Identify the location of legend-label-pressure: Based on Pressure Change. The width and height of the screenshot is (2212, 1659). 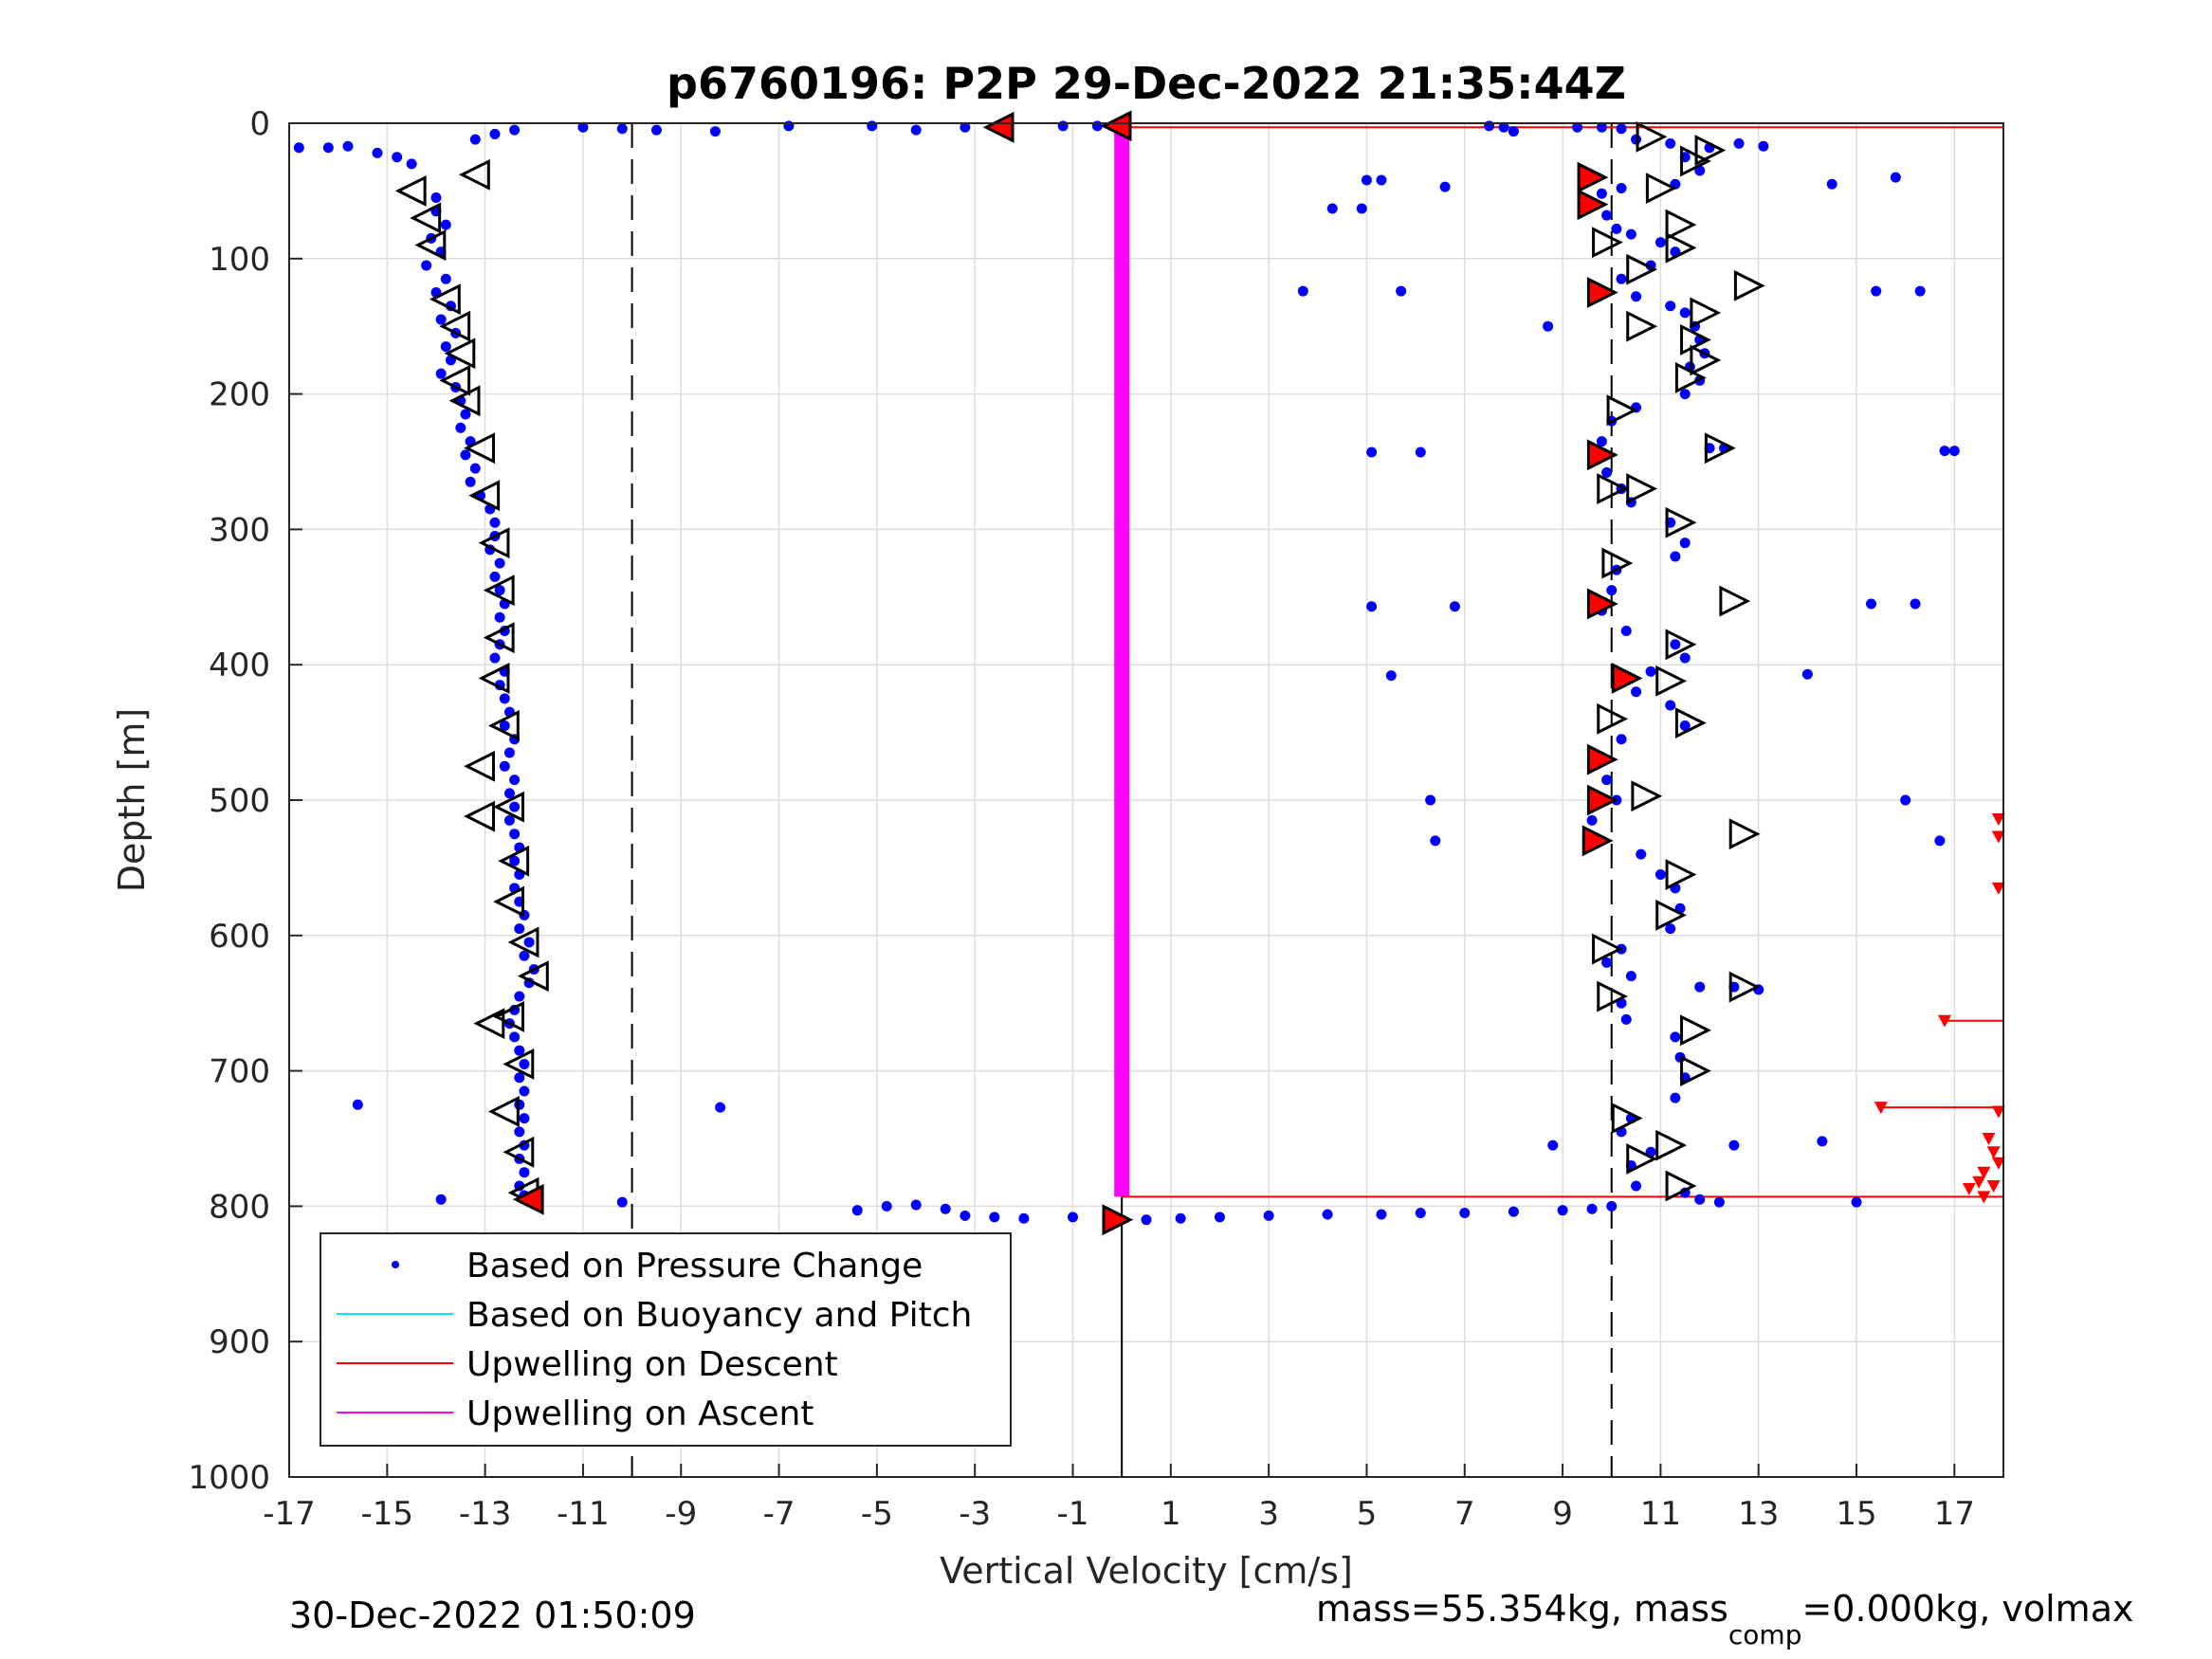
(694, 1266).